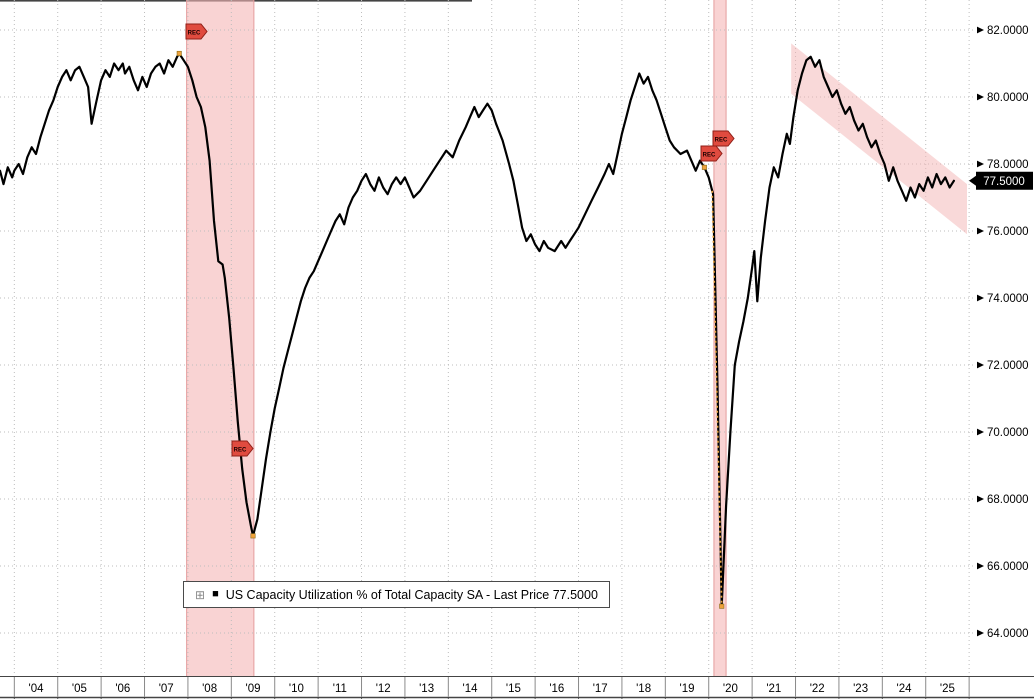  What do you see at coordinates (1008, 31) in the screenshot?
I see `y-axis-label: 82.0000` at bounding box center [1008, 31].